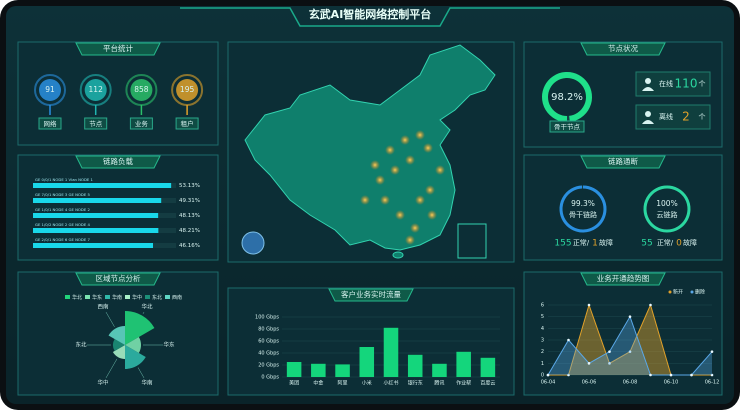  I want to click on panel-title: 平台统计, so click(118, 48).